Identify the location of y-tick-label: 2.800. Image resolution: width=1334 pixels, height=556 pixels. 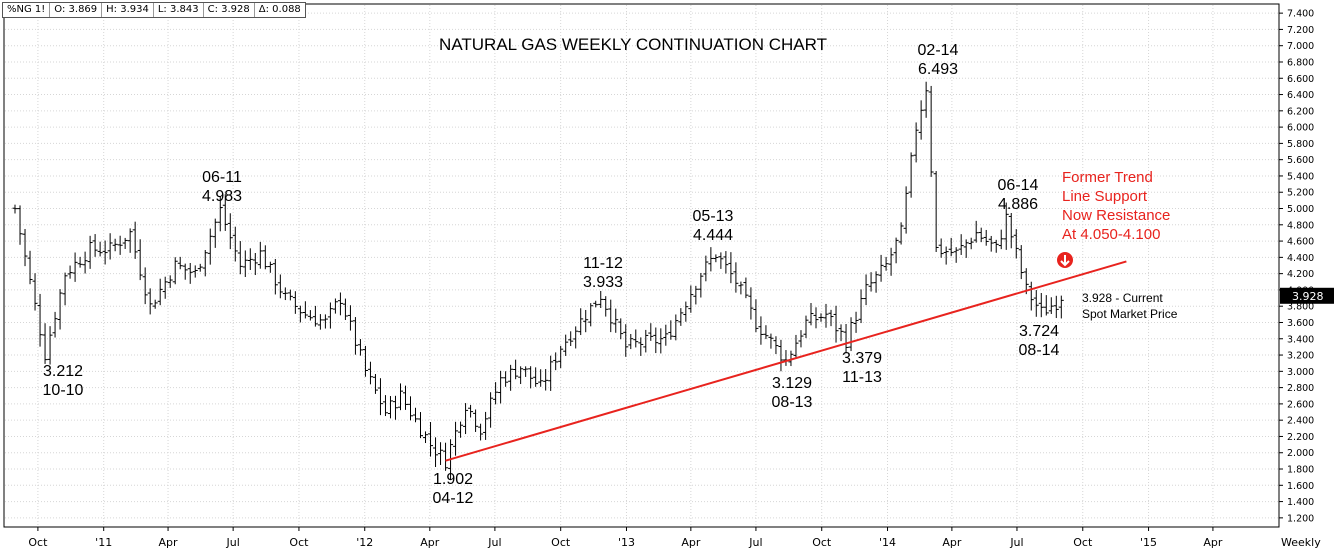
(1300, 388).